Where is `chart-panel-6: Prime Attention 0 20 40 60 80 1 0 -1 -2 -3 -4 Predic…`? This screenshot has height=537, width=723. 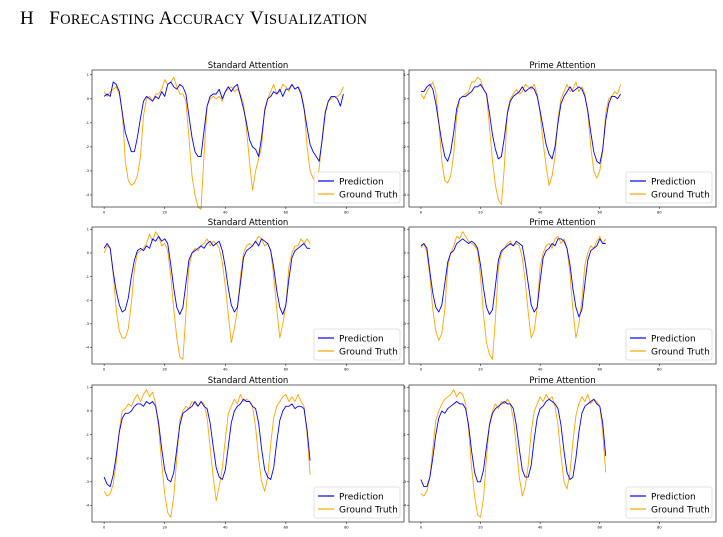 chart-panel-6: Prime Attention 0 20 40 60 80 1 0 -1 -2 -3 -4 Predic… is located at coordinates (560, 453).